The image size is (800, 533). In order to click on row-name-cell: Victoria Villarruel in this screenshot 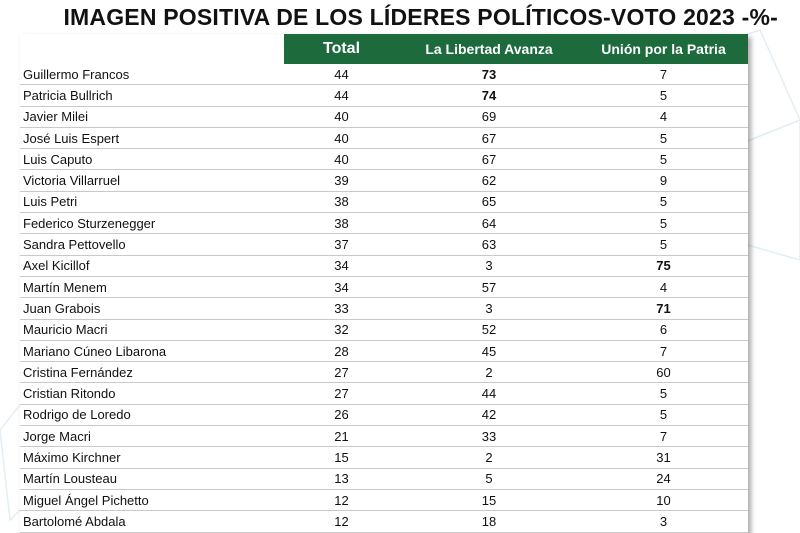, I will do `click(152, 180)`.